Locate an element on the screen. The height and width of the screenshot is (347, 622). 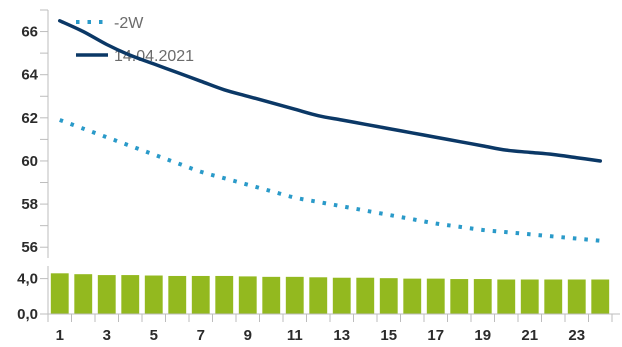
x-tick-label: 5 is located at coordinates (154, 335).